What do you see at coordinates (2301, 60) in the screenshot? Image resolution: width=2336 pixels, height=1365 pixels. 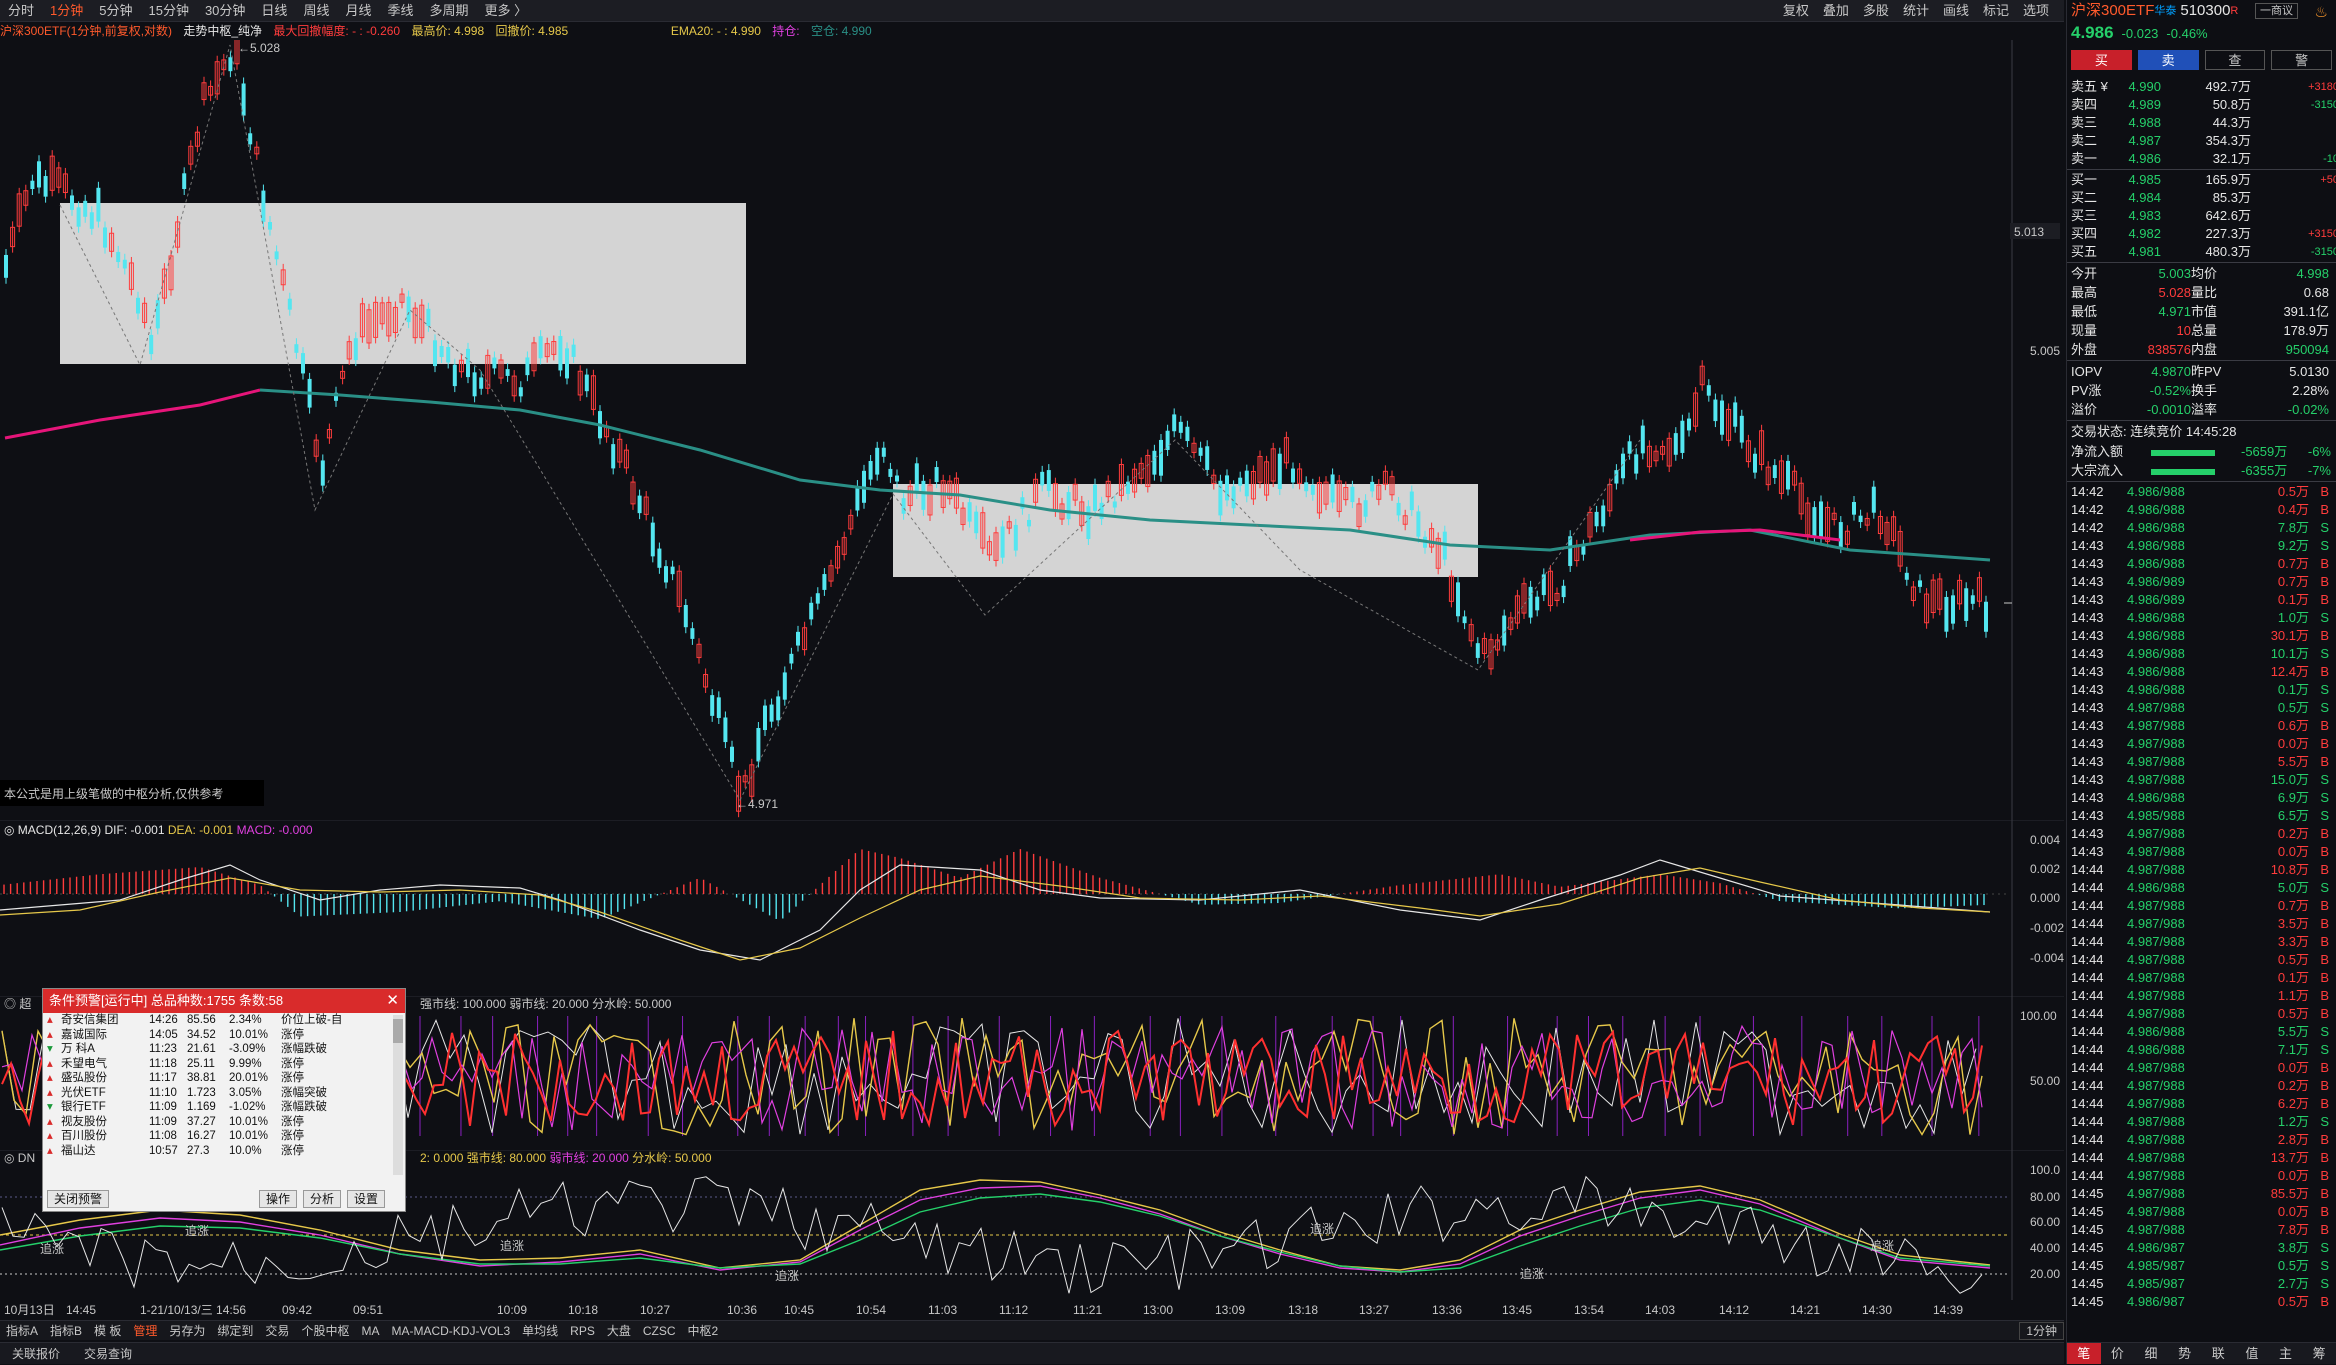 I see `alert-button: 警` at bounding box center [2301, 60].